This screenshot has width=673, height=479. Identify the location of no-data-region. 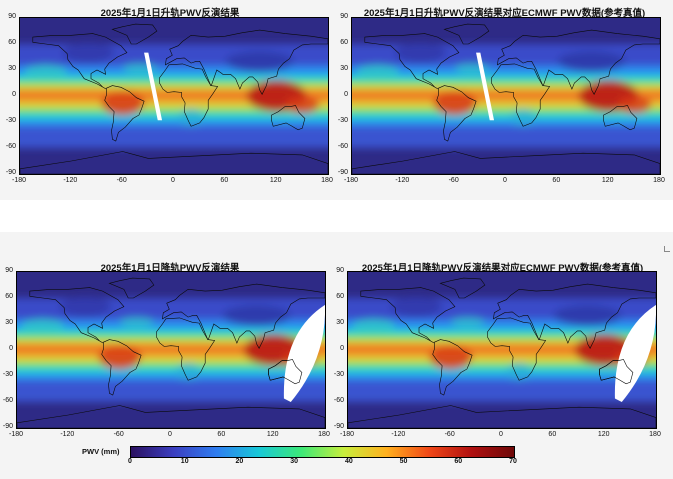
(635, 353).